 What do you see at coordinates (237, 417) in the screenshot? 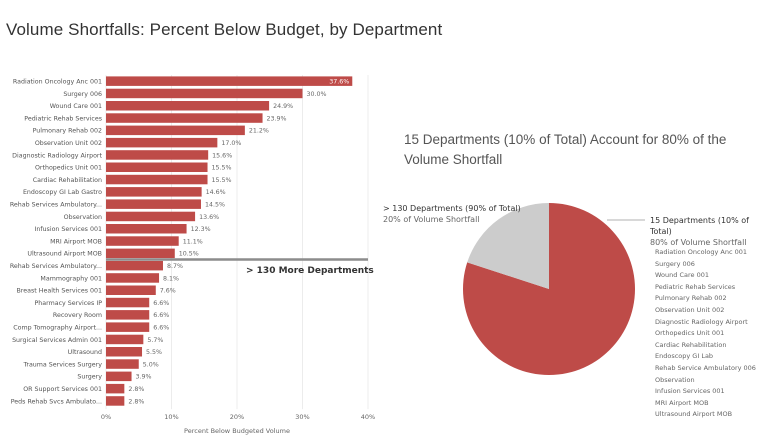
I see `x-tick-label: 20%` at bounding box center [237, 417].